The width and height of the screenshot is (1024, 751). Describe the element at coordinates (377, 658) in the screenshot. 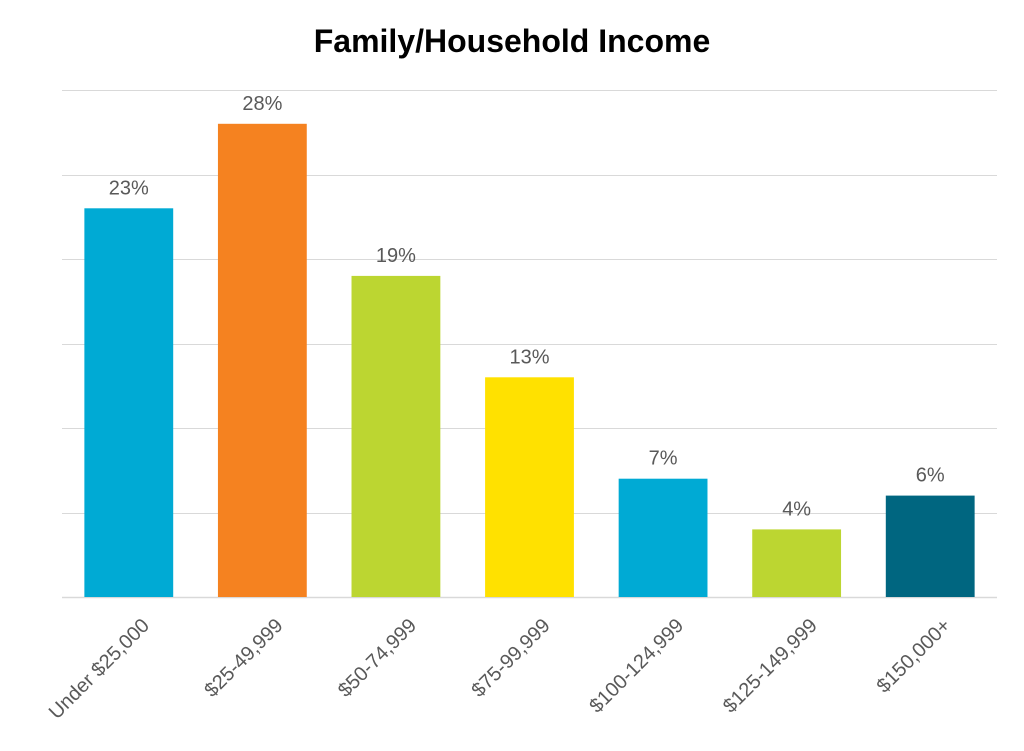

I see `x-tick-label: $50-74,999` at that location.